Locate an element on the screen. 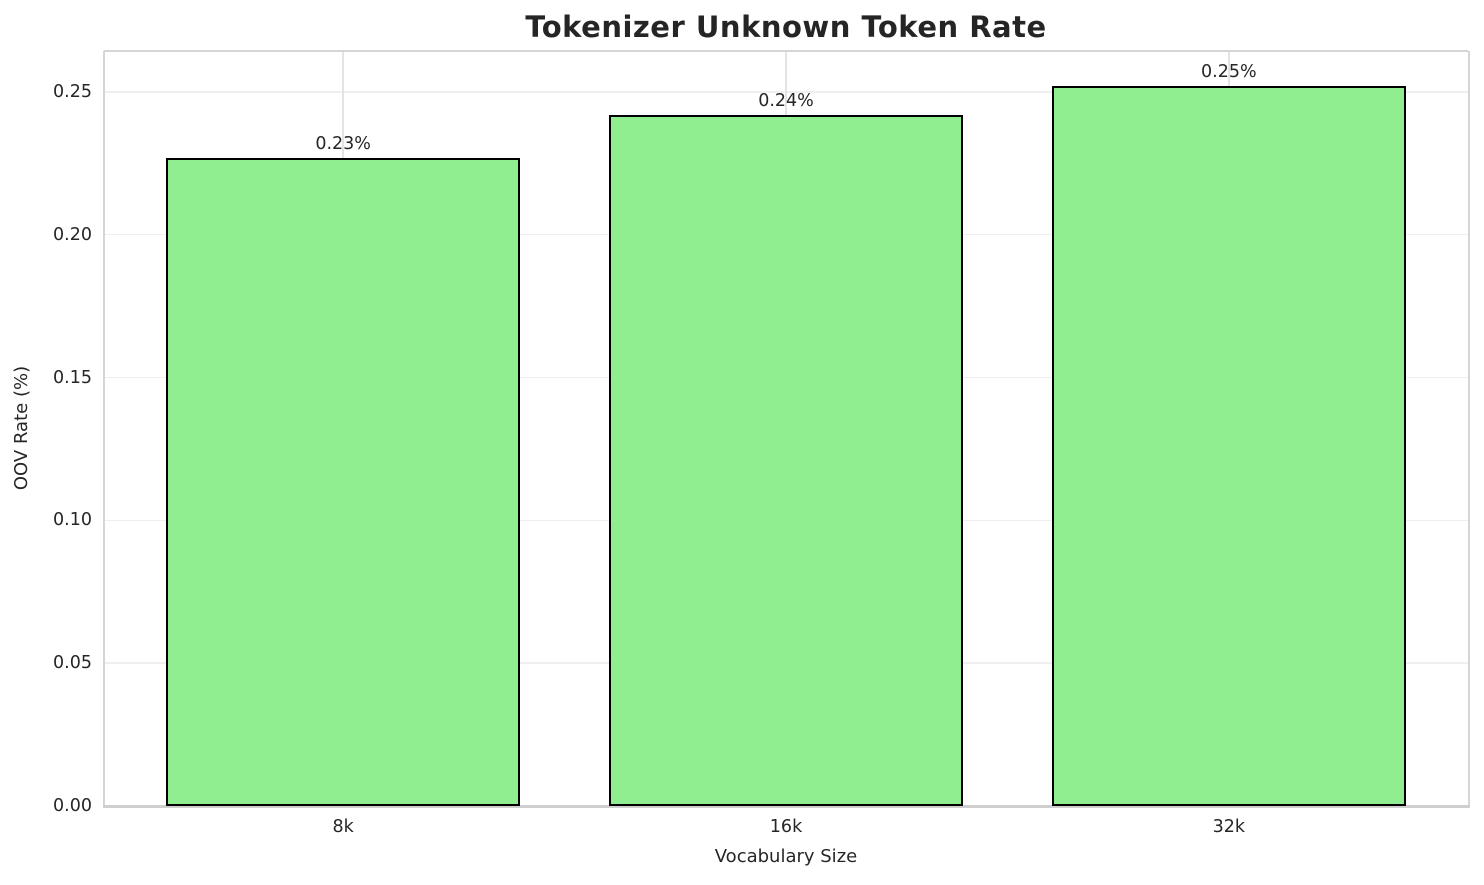  x-axis-label: Vocabulary Size is located at coordinates (786, 856).